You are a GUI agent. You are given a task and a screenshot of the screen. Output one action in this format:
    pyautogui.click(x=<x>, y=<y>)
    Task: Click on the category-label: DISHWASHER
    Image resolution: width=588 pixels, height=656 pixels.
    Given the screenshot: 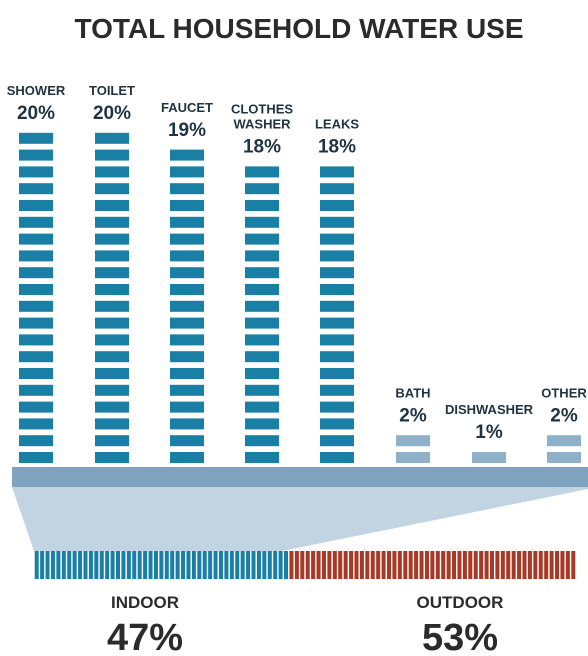 What is the action you would take?
    pyautogui.click(x=489, y=409)
    